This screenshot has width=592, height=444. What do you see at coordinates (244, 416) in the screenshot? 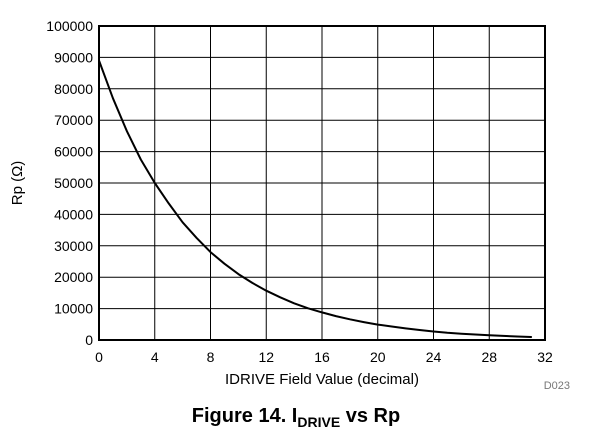
I see `caption-prefix: Figure 14. I` at bounding box center [244, 416].